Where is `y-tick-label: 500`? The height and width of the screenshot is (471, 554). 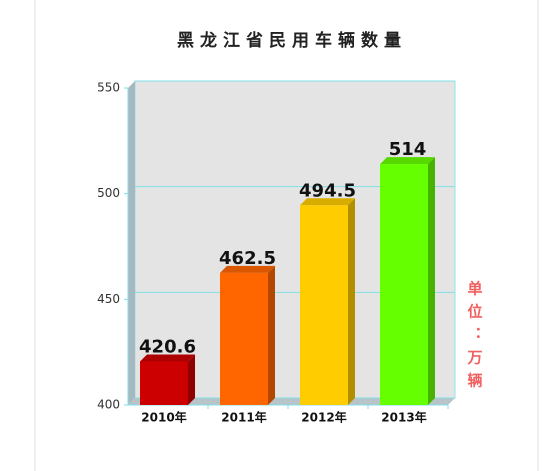 y-tick-label: 500 is located at coordinates (108, 193).